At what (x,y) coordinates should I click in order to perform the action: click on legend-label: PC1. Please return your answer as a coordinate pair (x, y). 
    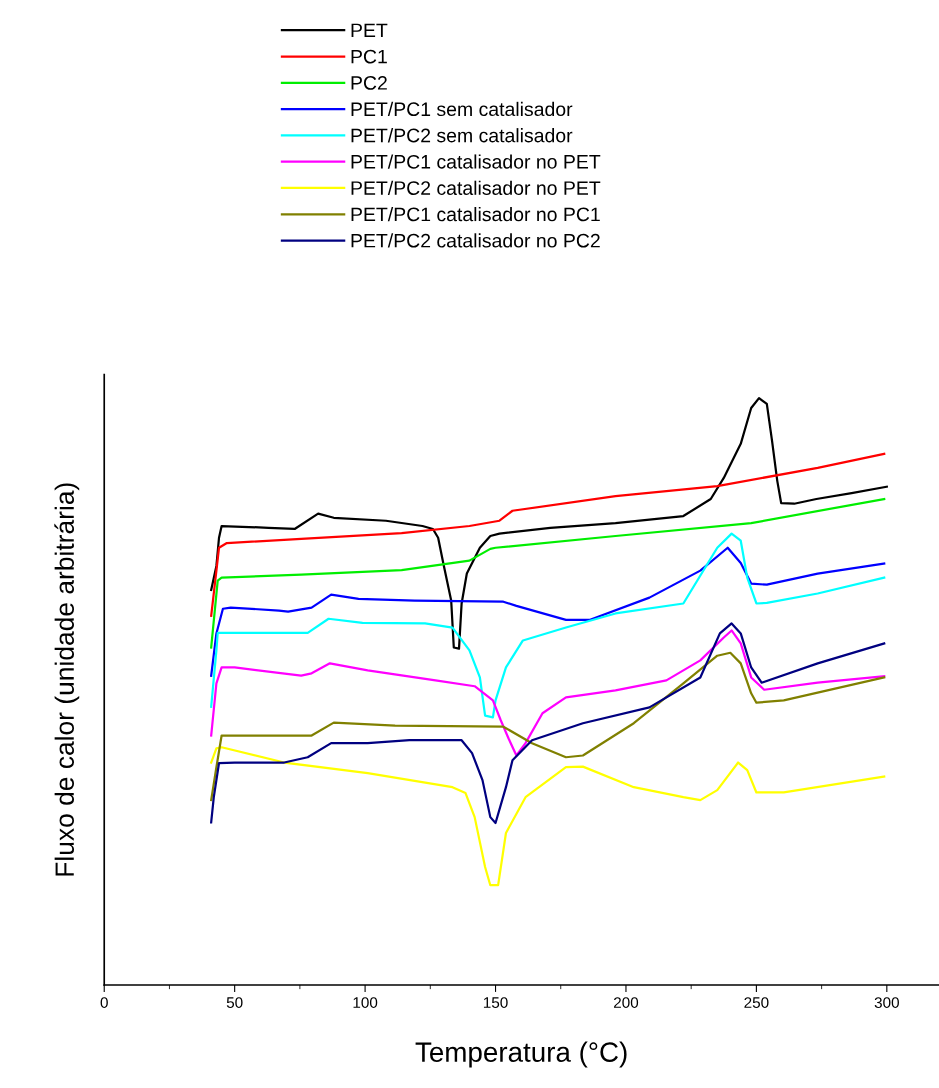
    Looking at the image, I should click on (369, 56).